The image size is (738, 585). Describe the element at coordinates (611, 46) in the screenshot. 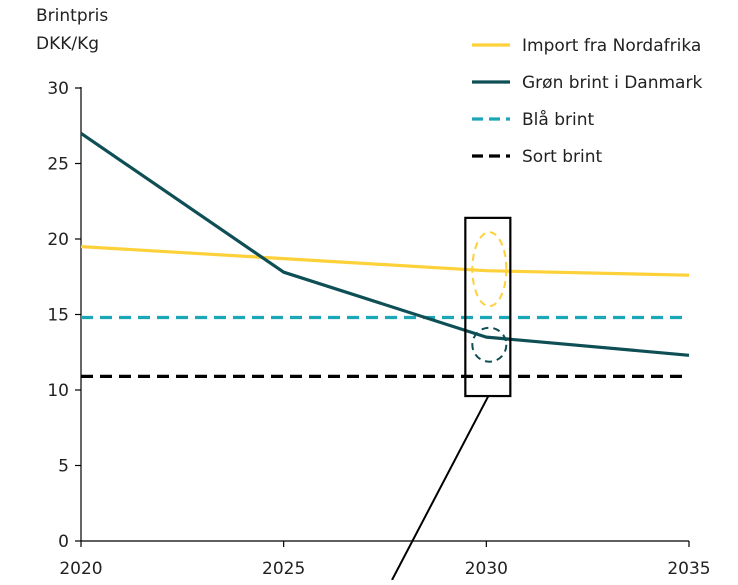

I see `legend-label: Import fra Nordafrika` at that location.